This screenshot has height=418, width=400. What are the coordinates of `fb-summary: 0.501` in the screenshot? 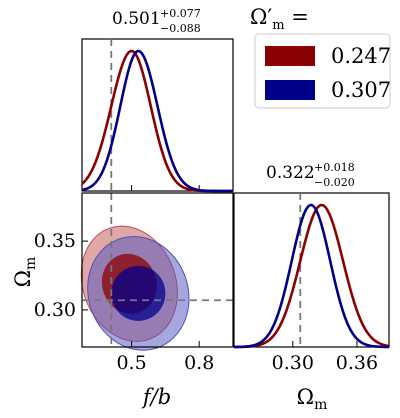 It's located at (136, 19).